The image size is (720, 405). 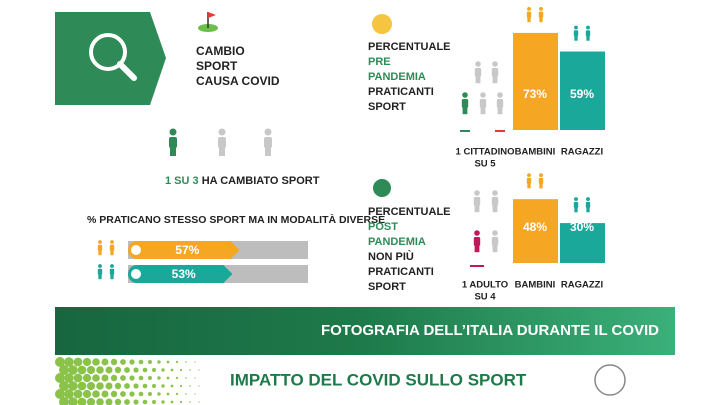 I want to click on search-tab, so click(x=110, y=58).